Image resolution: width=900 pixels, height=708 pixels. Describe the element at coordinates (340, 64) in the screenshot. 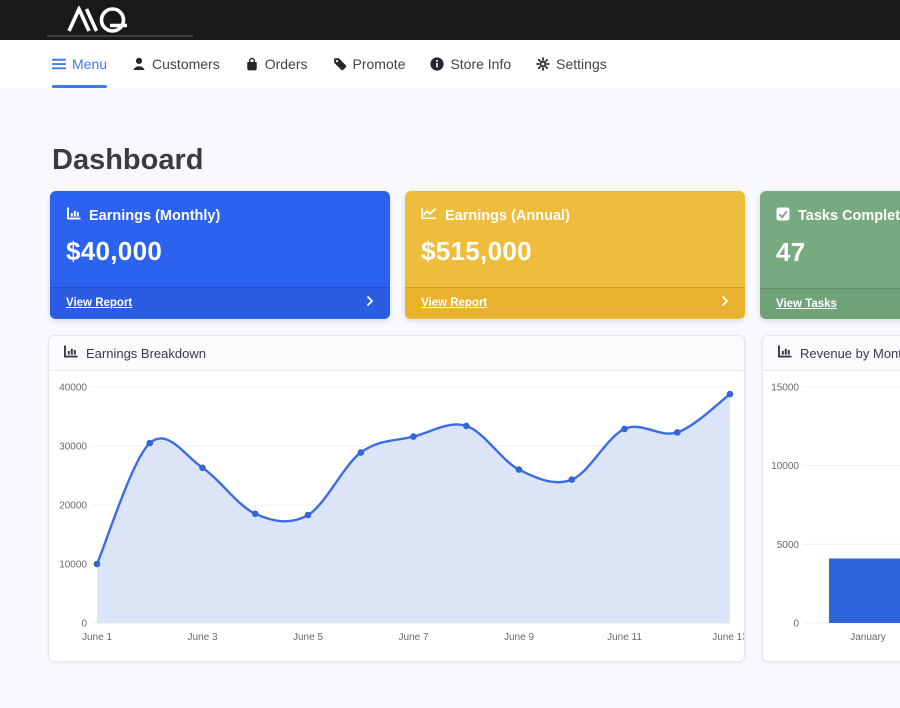

I see `tag-icon` at that location.